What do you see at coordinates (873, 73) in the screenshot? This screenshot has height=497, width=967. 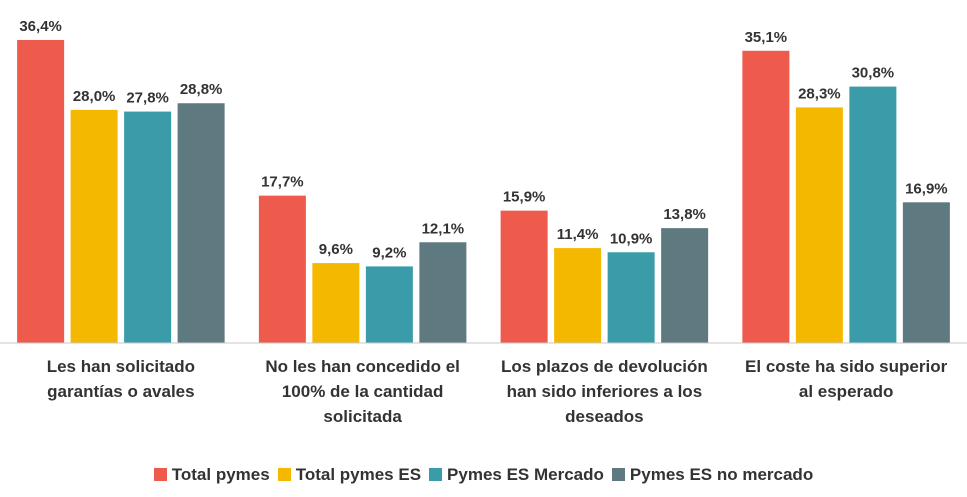 I see `data-label: 30,8%` at bounding box center [873, 73].